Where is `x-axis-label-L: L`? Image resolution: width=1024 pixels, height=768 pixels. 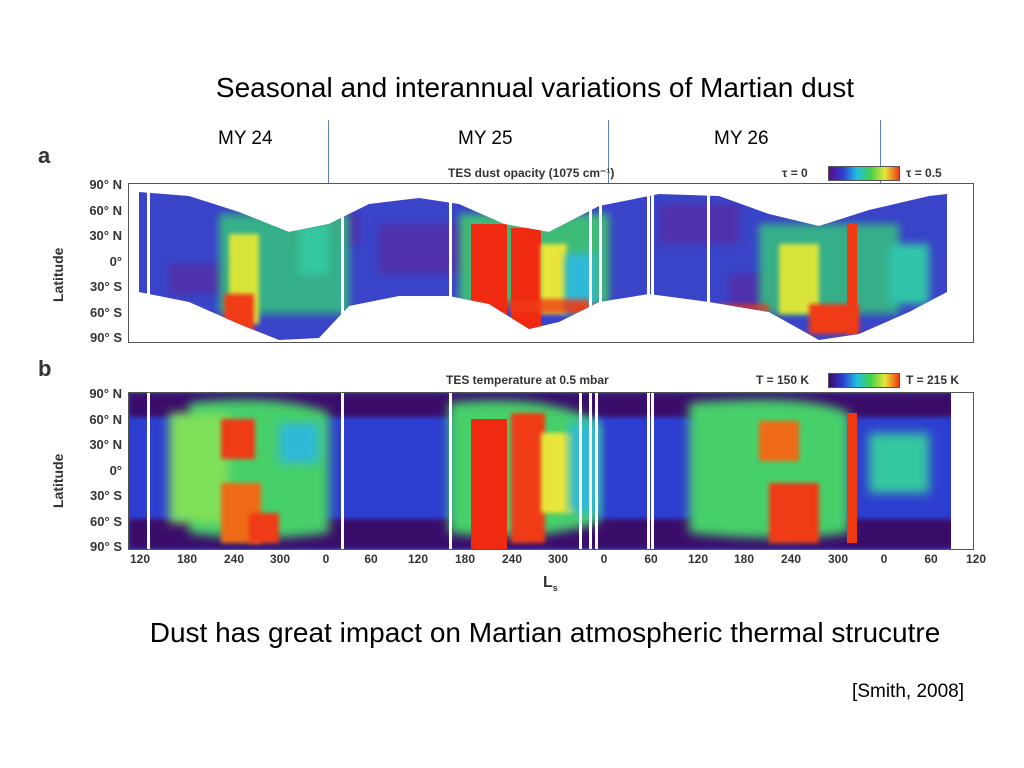
x-axis-label-L: L is located at coordinates (548, 582).